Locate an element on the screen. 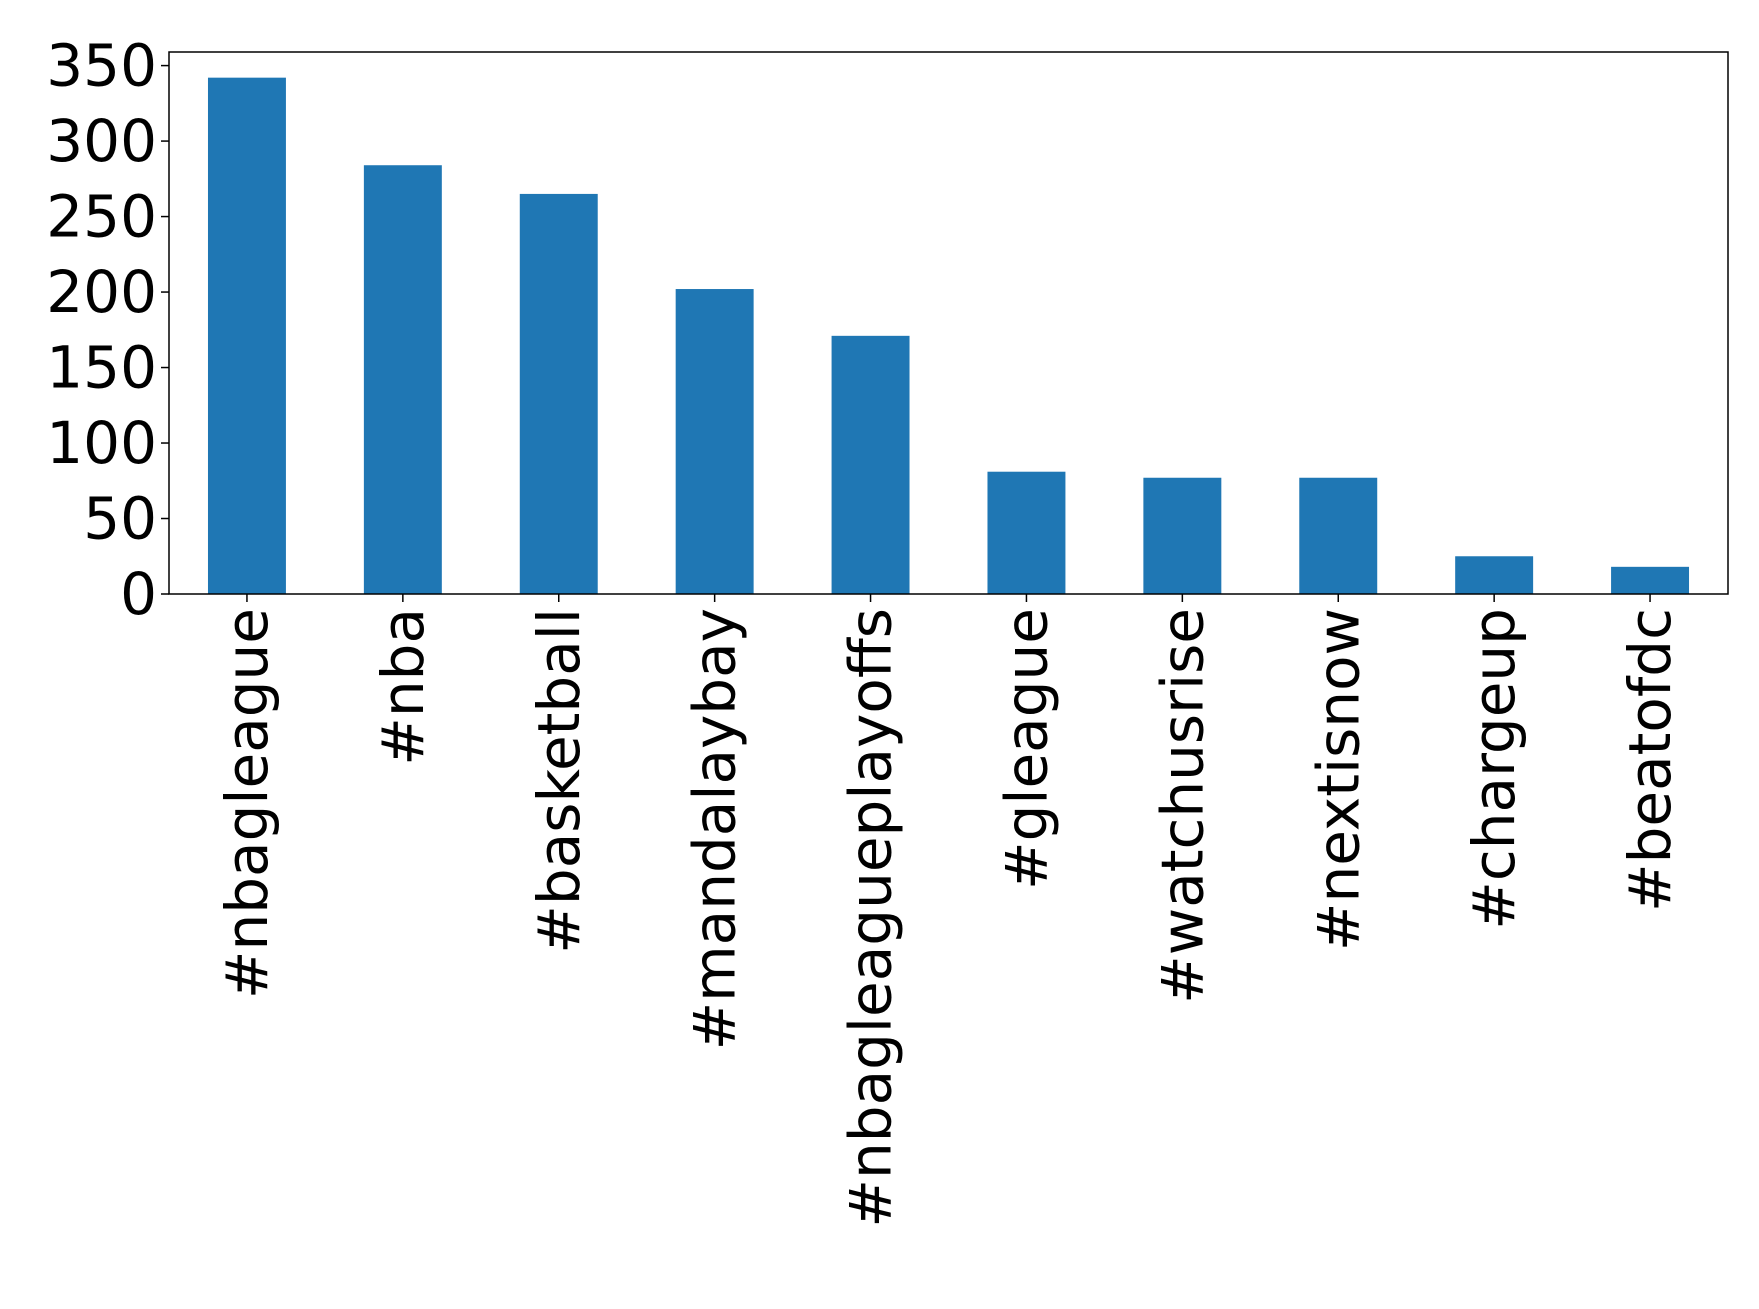 The width and height of the screenshot is (1759, 1309). x-tick-label: #nextisnow is located at coordinates (1338, 779).